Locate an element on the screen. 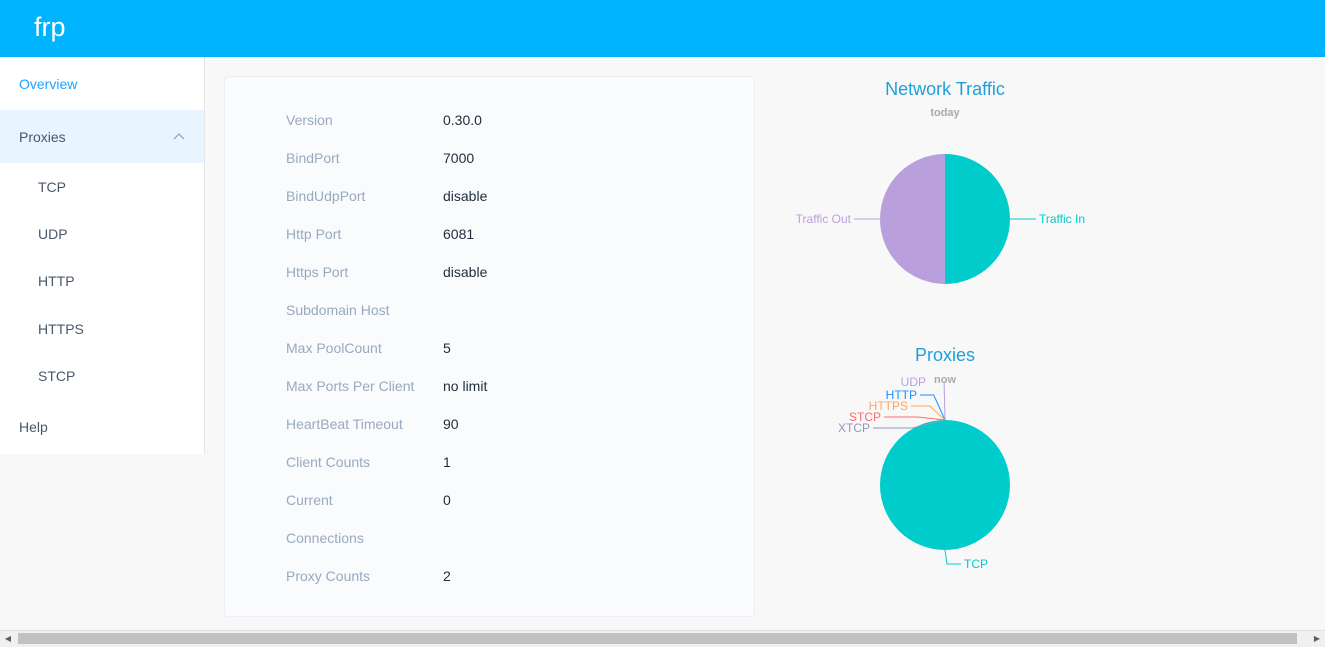 This screenshot has height=647, width=1325. info-label-version: Version is located at coordinates (309, 120).